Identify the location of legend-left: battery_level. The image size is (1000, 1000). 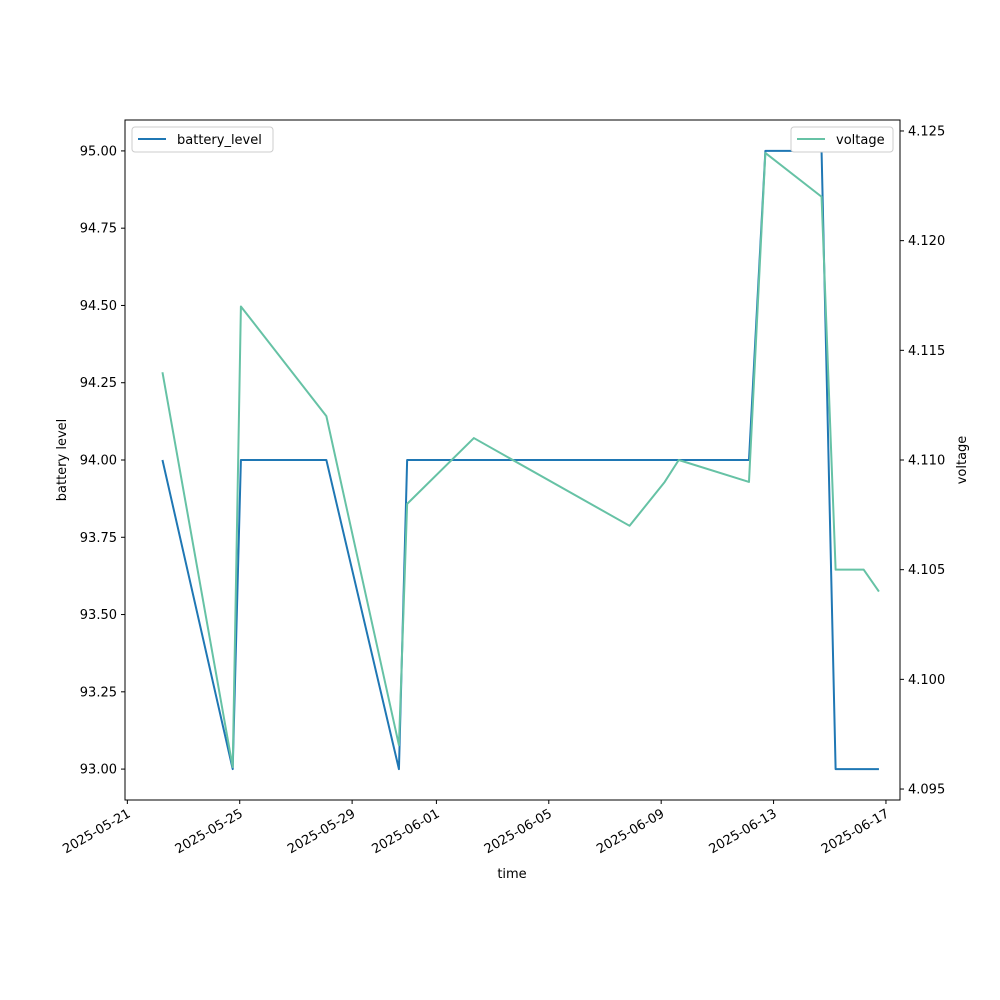
(202, 139).